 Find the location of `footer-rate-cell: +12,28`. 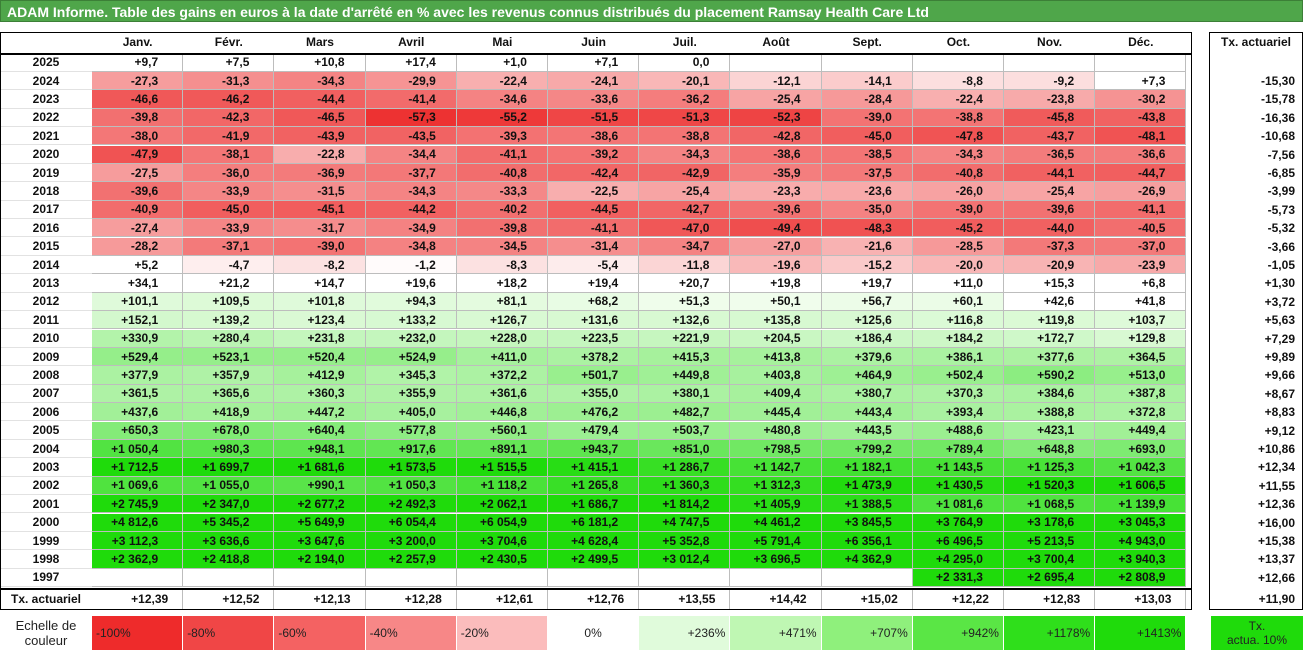

footer-rate-cell: +12,28 is located at coordinates (411, 599).